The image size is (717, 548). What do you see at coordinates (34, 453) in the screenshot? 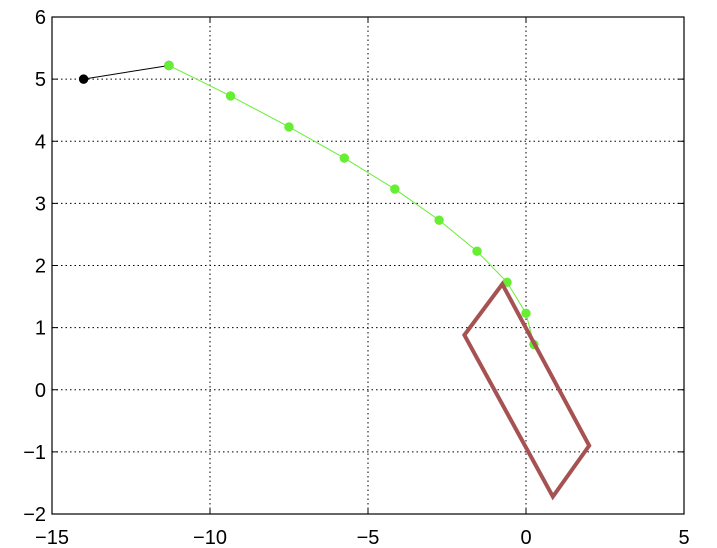
I see `y-tick-label: −1` at bounding box center [34, 453].